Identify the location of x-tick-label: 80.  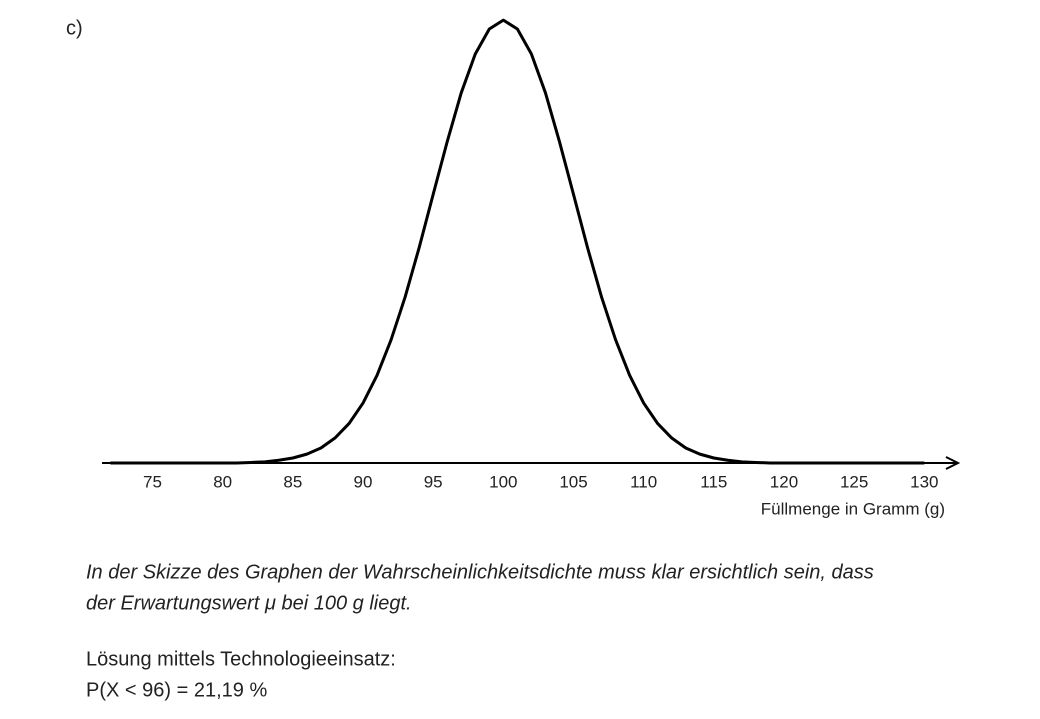
(222, 481).